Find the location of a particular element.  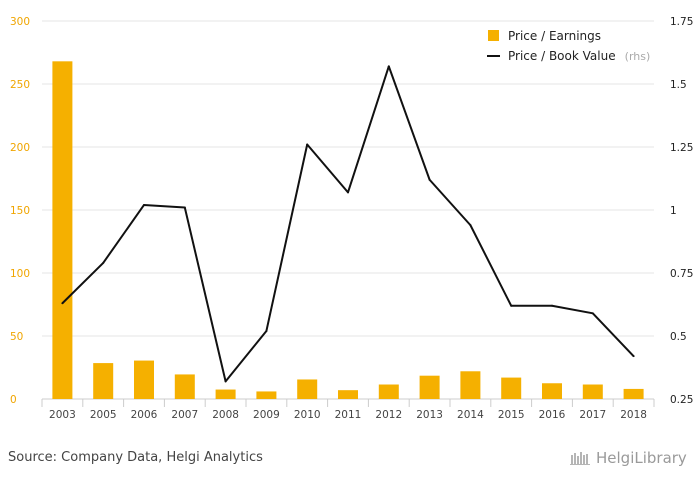

x-tick-label: 2008 is located at coordinates (225, 415).